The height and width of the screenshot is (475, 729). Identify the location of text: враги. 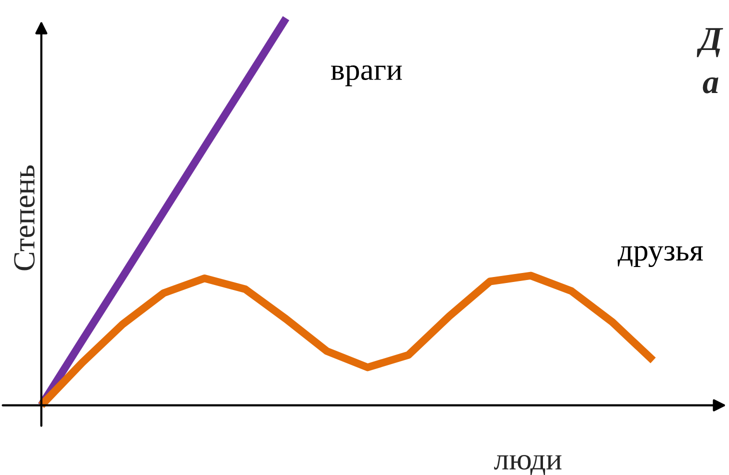
(366, 75).